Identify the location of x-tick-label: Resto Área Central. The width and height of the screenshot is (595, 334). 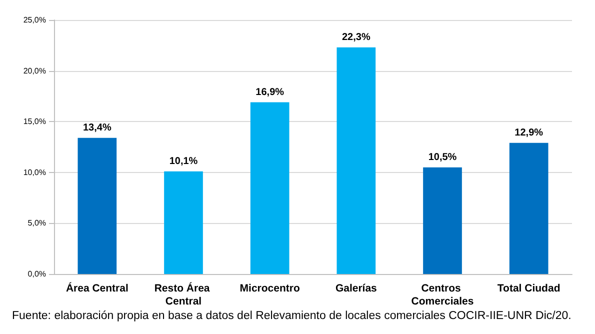
(183, 295).